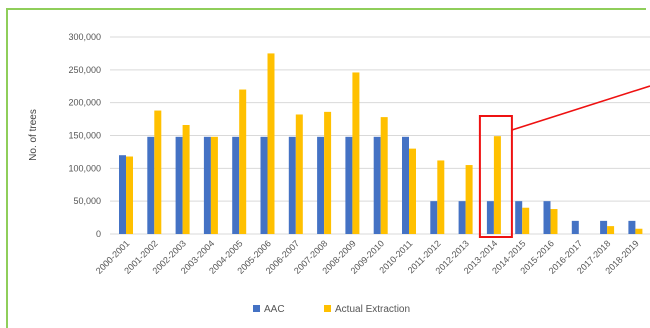  What do you see at coordinates (372, 309) in the screenshot?
I see `legend-label-actual-extraction: Actual Extraction` at bounding box center [372, 309].